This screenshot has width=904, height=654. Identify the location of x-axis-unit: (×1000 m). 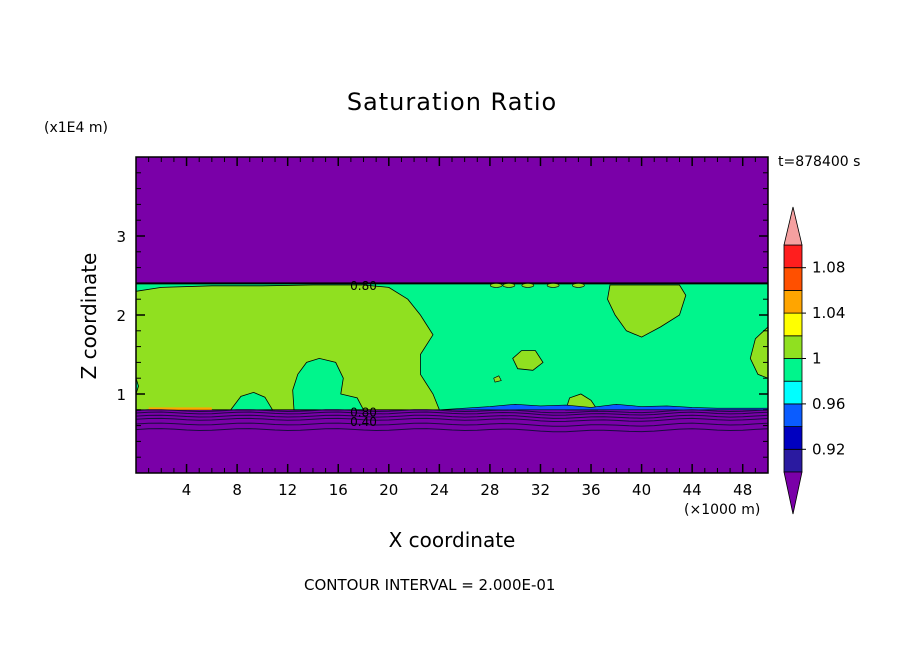
(722, 510).